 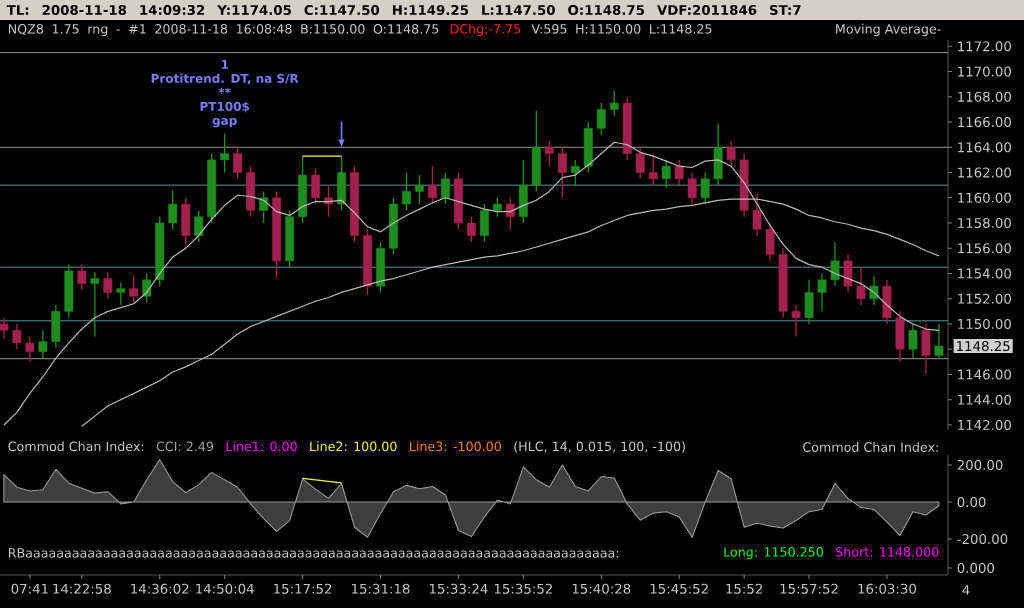 I want to click on y-tick-label: 1168.00, so click(x=984, y=96).